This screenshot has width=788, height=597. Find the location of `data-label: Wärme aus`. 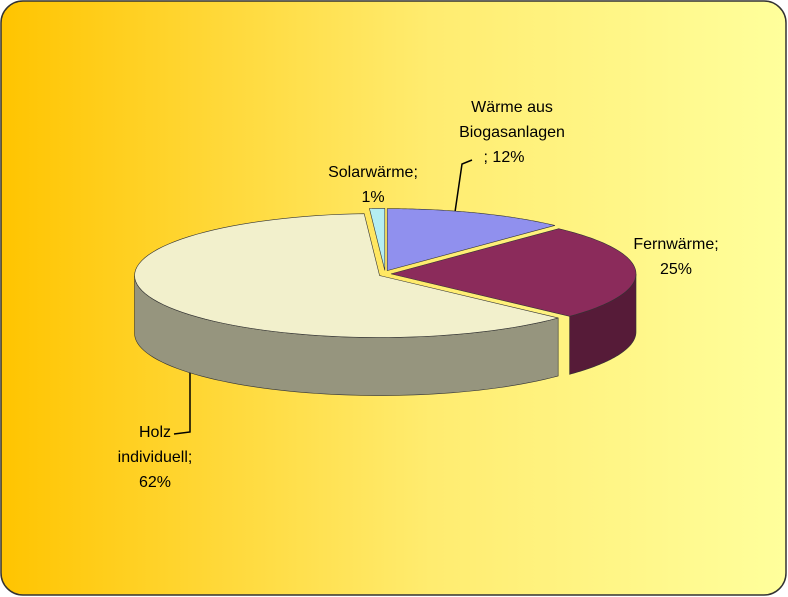

data-label: Wärme aus is located at coordinates (512, 107).